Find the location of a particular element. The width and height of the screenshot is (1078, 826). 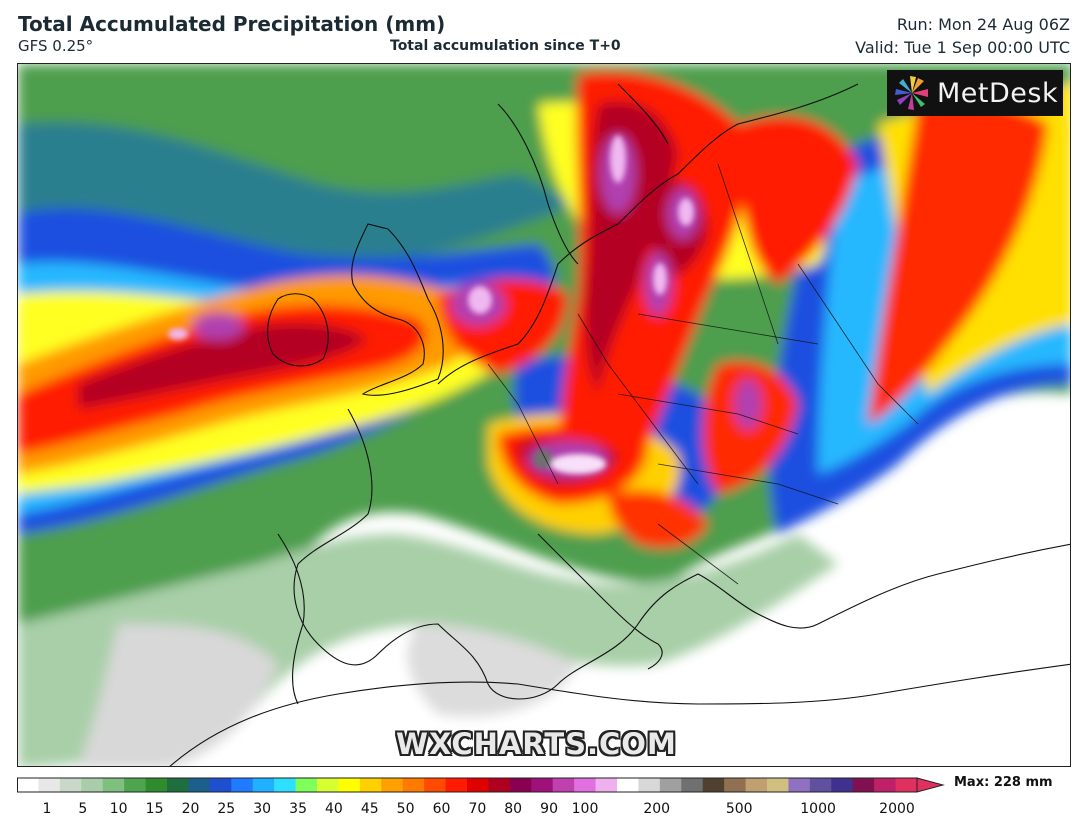

color-scale-tick-label: 20 is located at coordinates (191, 809).